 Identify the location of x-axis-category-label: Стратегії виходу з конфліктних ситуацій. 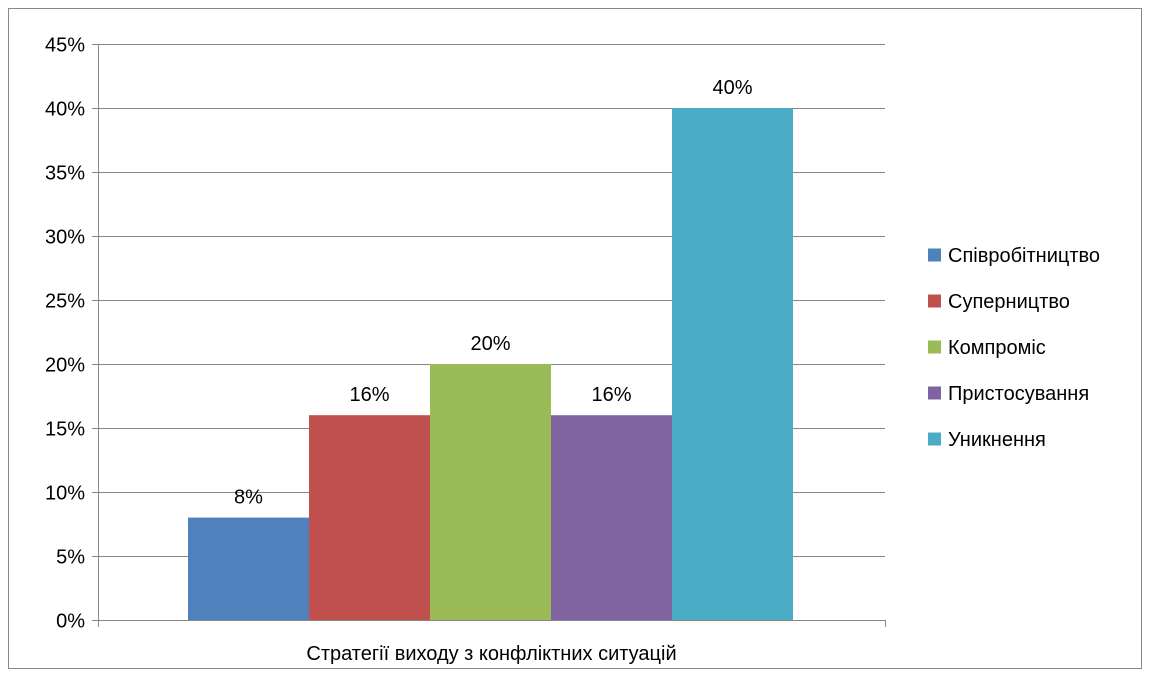
(491, 654).